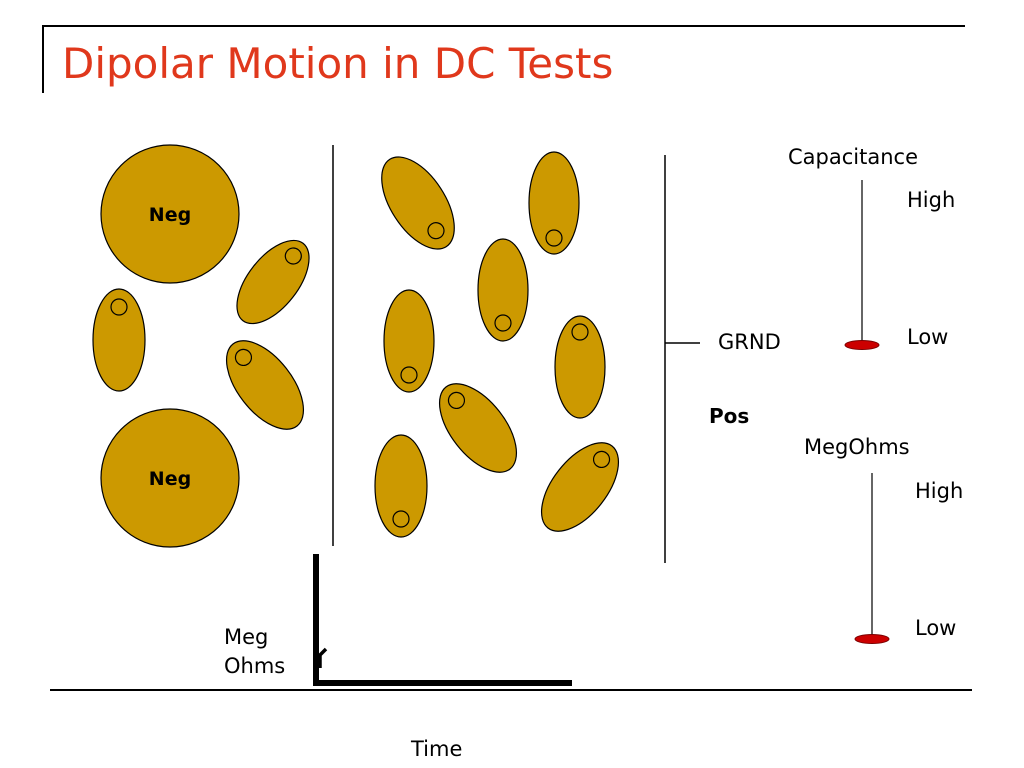  What do you see at coordinates (939, 491) in the screenshot?
I see `megohms-high-label: High` at bounding box center [939, 491].